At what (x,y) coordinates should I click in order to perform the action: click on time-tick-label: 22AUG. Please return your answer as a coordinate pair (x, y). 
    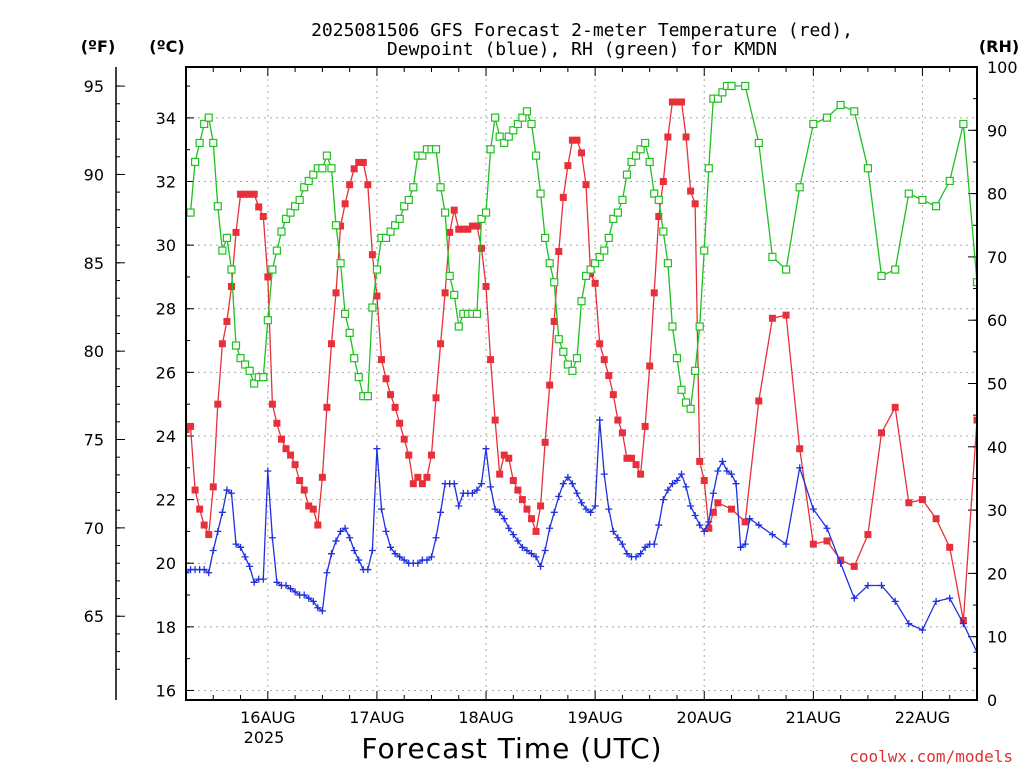
    Looking at the image, I should click on (922, 717).